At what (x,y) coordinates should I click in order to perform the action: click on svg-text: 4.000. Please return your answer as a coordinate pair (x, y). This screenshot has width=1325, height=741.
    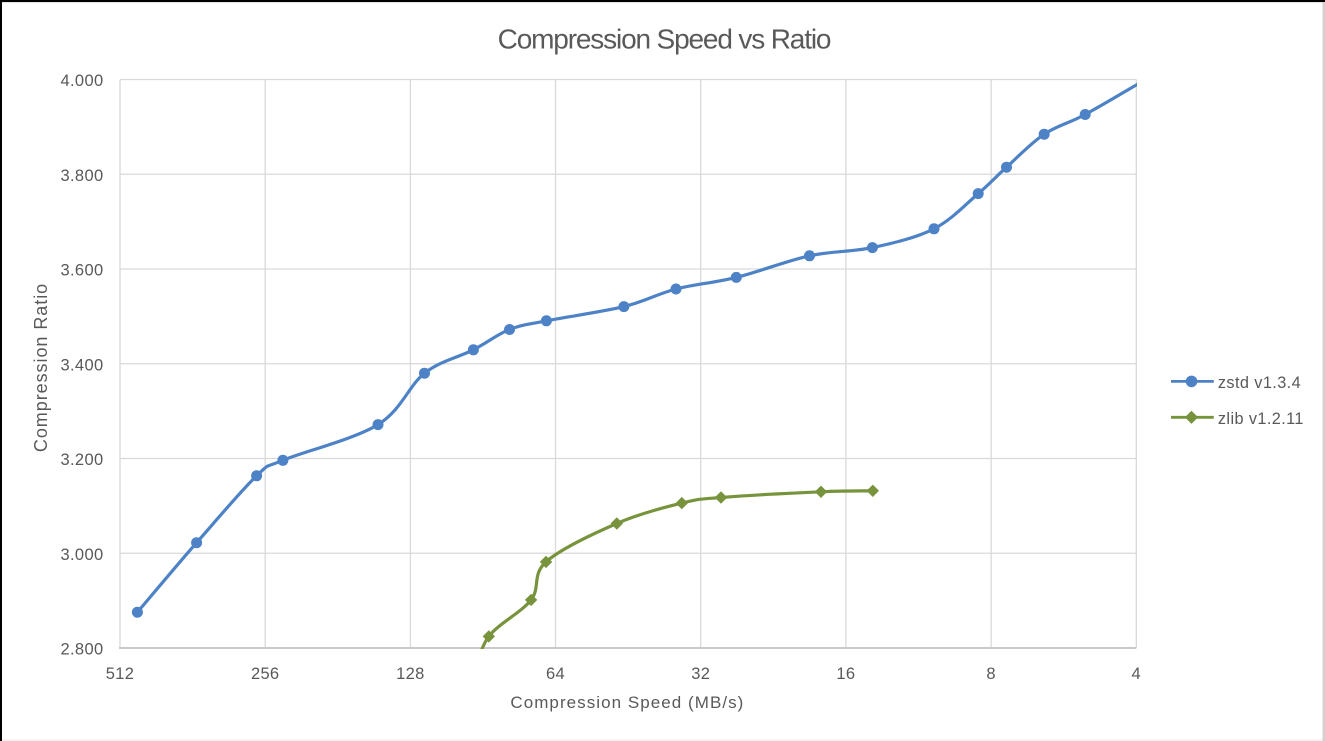
    Looking at the image, I should click on (81, 81).